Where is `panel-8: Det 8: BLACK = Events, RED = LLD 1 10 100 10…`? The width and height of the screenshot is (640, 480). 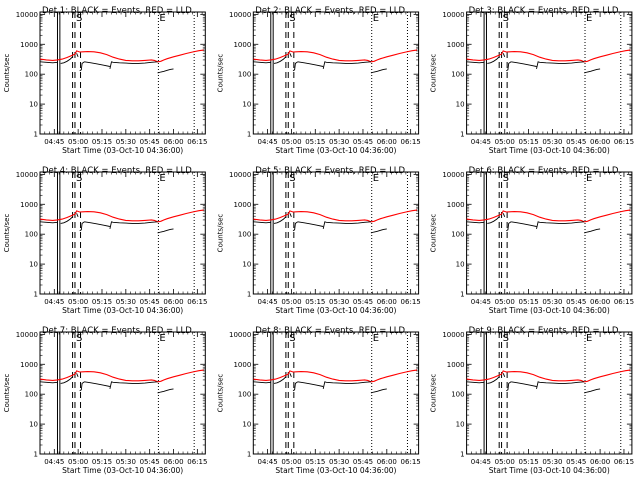 panel-8: Det 8: BLACK = Events, RED = LLD 1 10 100 10… is located at coordinates (318, 400).